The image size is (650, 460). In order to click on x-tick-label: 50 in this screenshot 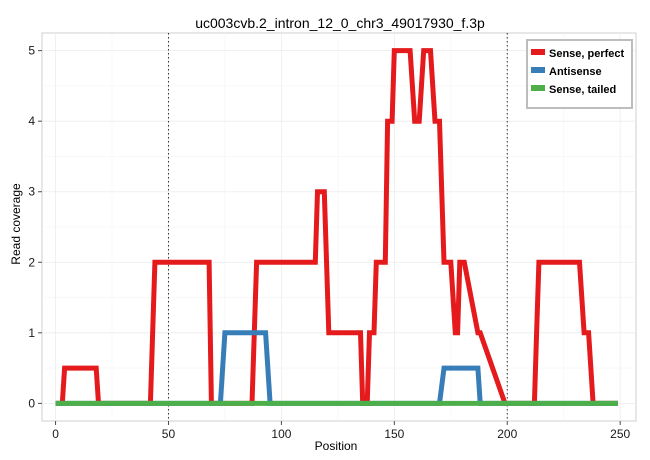, I will do `click(169, 434)`.